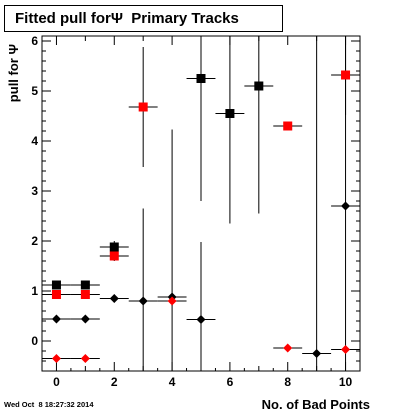  Describe the element at coordinates (172, 382) in the screenshot. I see `x-tick-label: 4` at that location.